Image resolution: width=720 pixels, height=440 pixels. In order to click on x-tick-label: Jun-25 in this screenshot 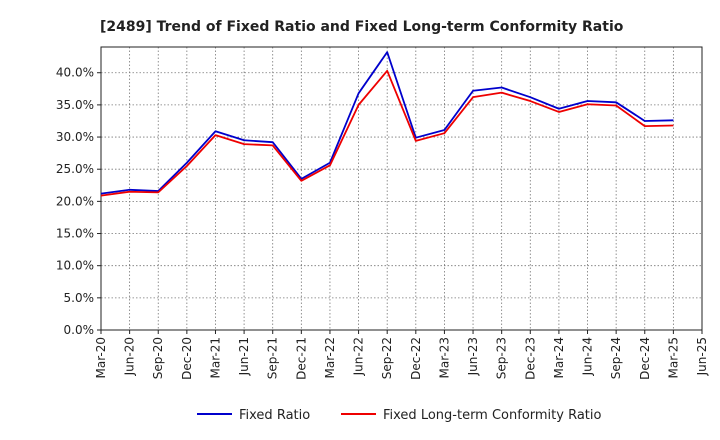, I will do `click(702, 356)`.